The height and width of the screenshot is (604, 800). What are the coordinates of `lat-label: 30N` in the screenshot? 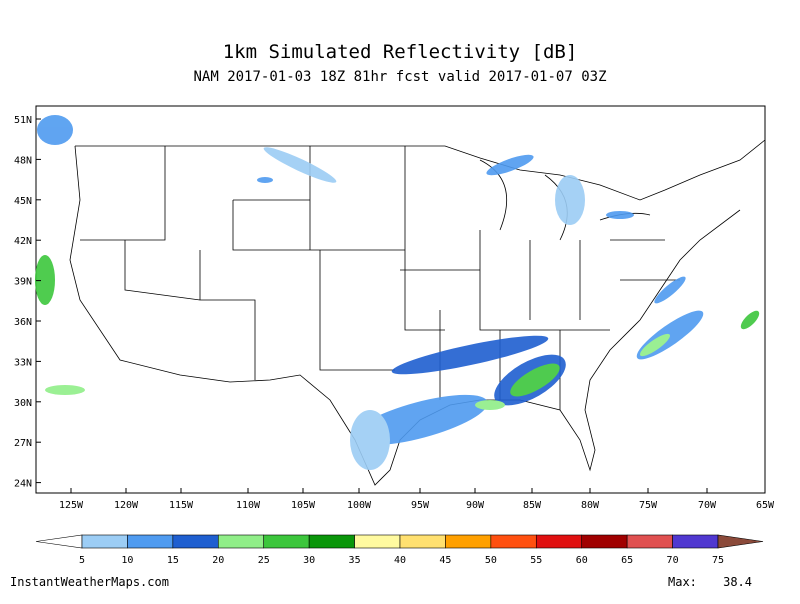 It's located at (23, 403).